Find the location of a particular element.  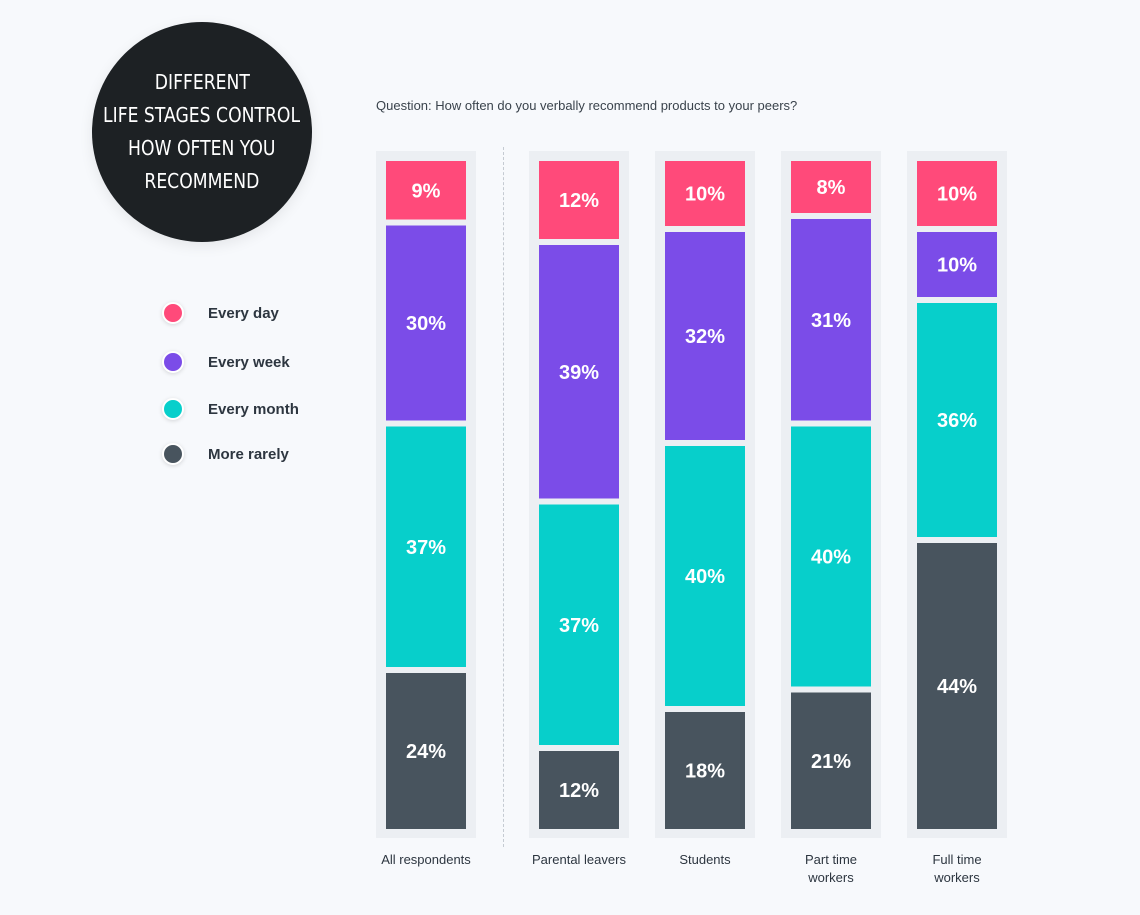

legend-item-every-day: Every day is located at coordinates (257, 313).